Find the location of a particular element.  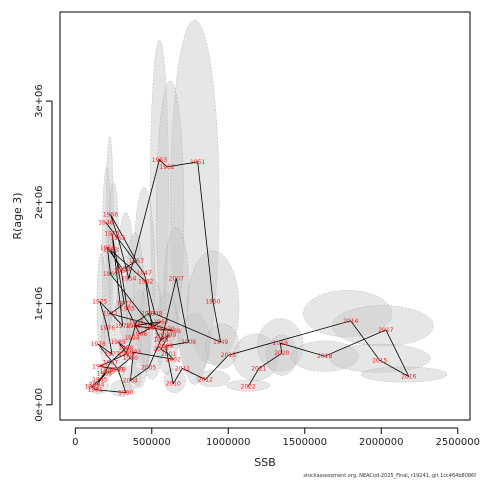

year-point-label: 2002 is located at coordinates (173, 359).